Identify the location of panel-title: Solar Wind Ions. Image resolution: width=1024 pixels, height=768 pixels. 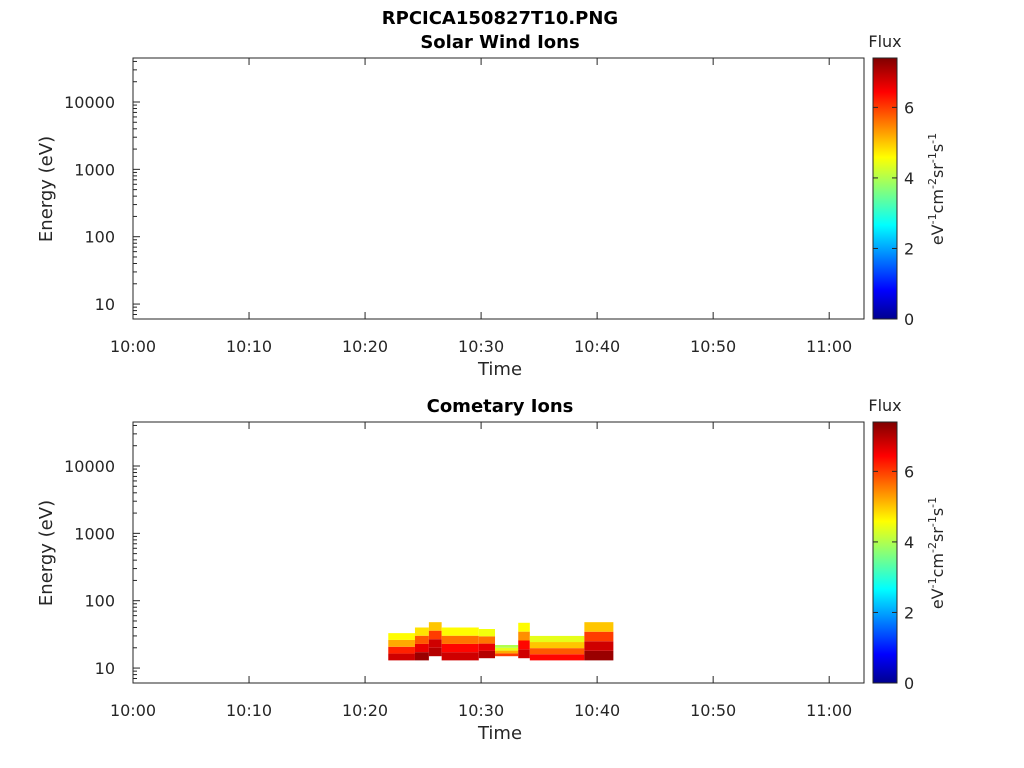
(499, 42).